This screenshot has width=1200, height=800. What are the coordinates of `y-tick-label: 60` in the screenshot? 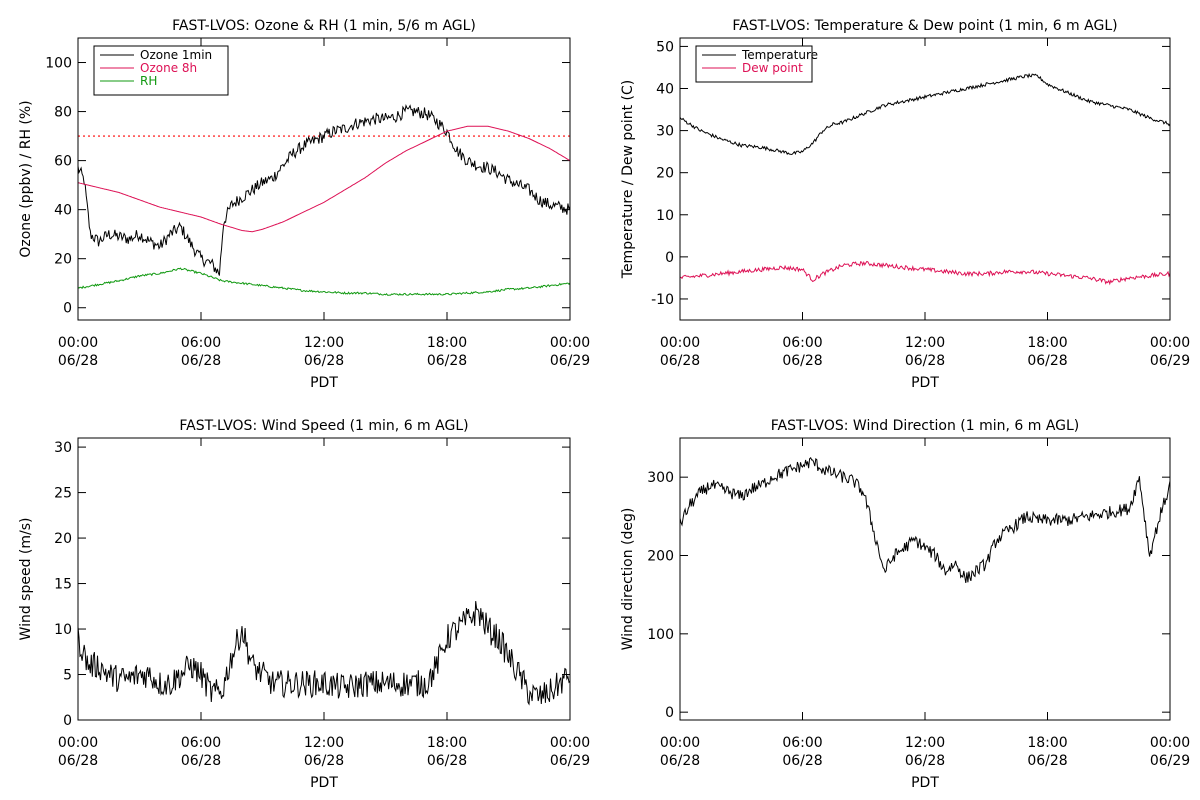 It's located at (63, 162).